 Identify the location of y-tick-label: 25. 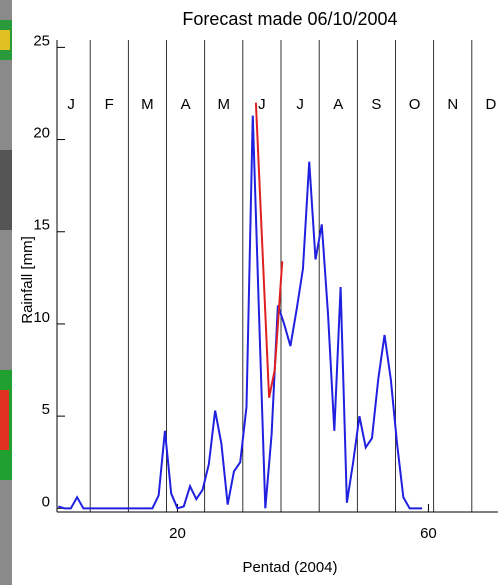
(41, 40).